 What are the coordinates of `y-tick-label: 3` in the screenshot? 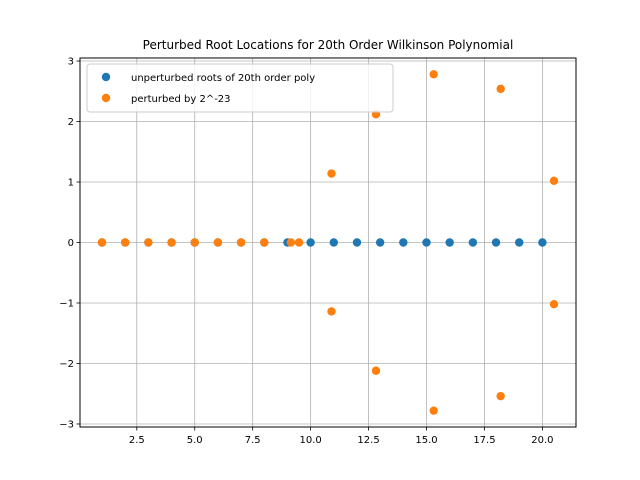 It's located at (71, 62).